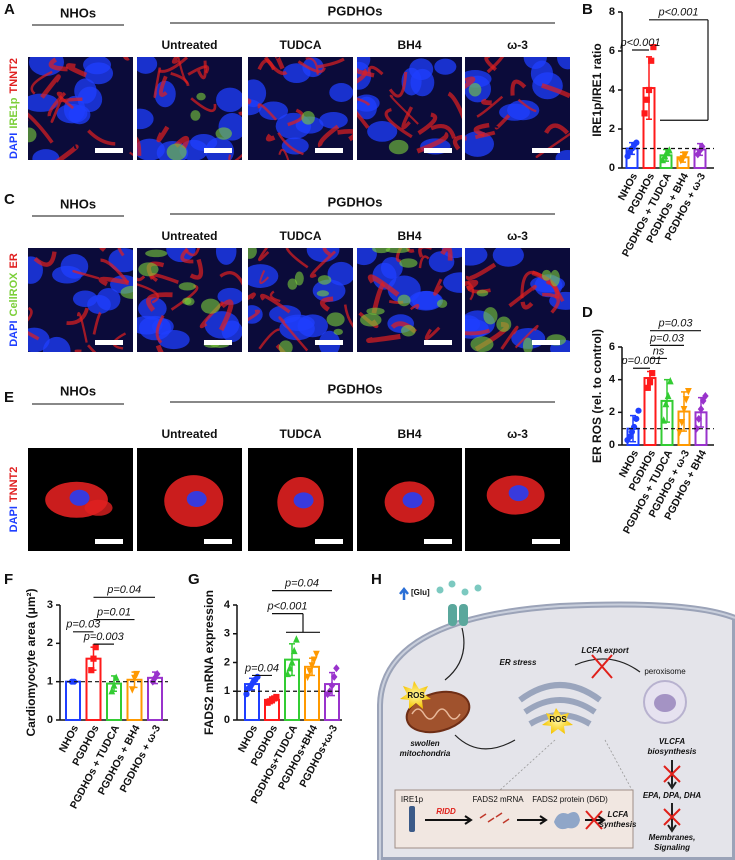  Describe the element at coordinates (659, 351) in the screenshot. I see `significance-label: ns` at that location.